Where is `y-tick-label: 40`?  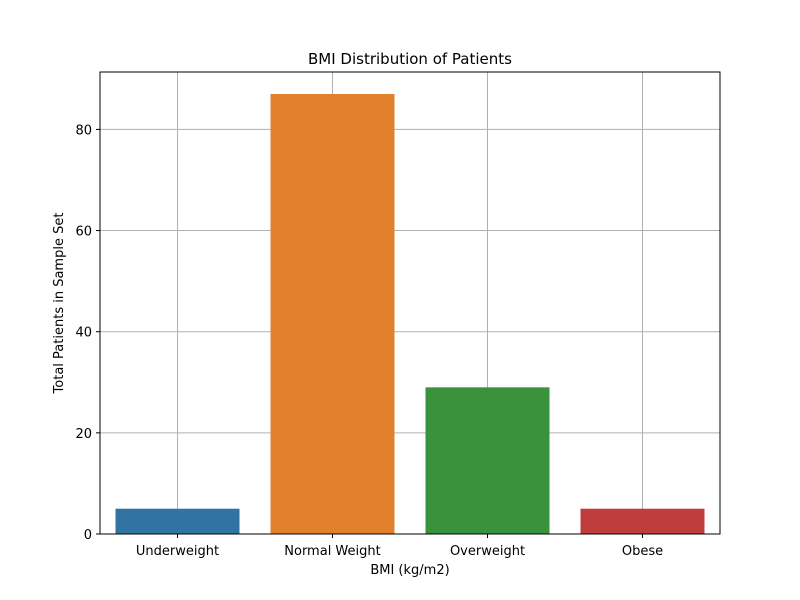
y-tick-label: 40 is located at coordinates (83, 333).